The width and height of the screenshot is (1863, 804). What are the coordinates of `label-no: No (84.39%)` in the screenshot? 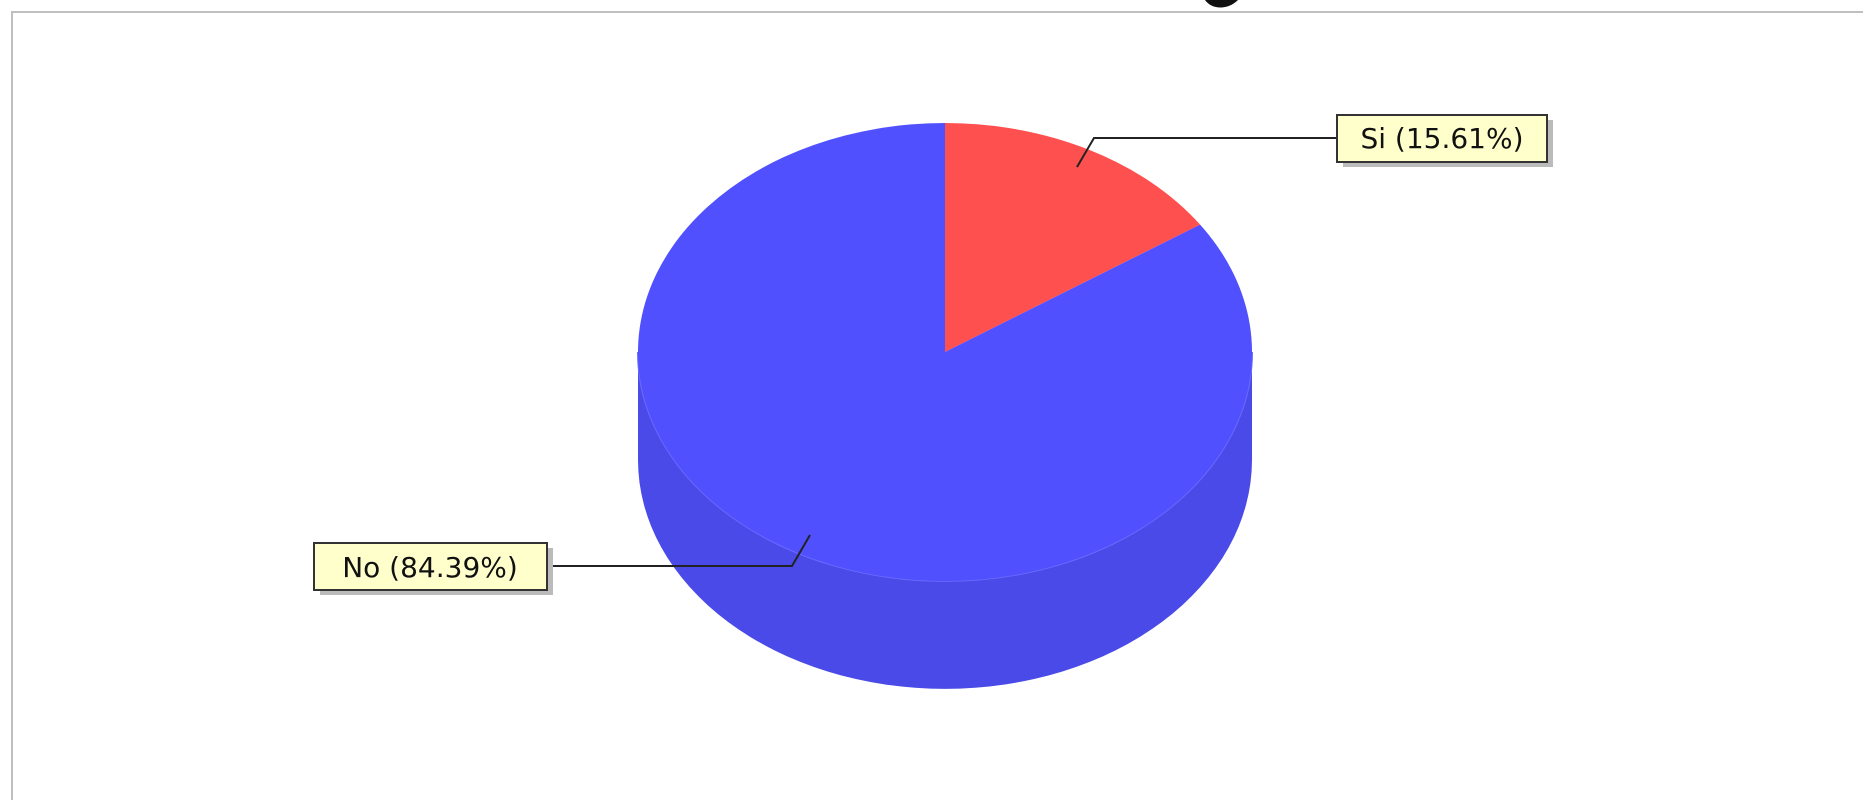 It's located at (433, 568).